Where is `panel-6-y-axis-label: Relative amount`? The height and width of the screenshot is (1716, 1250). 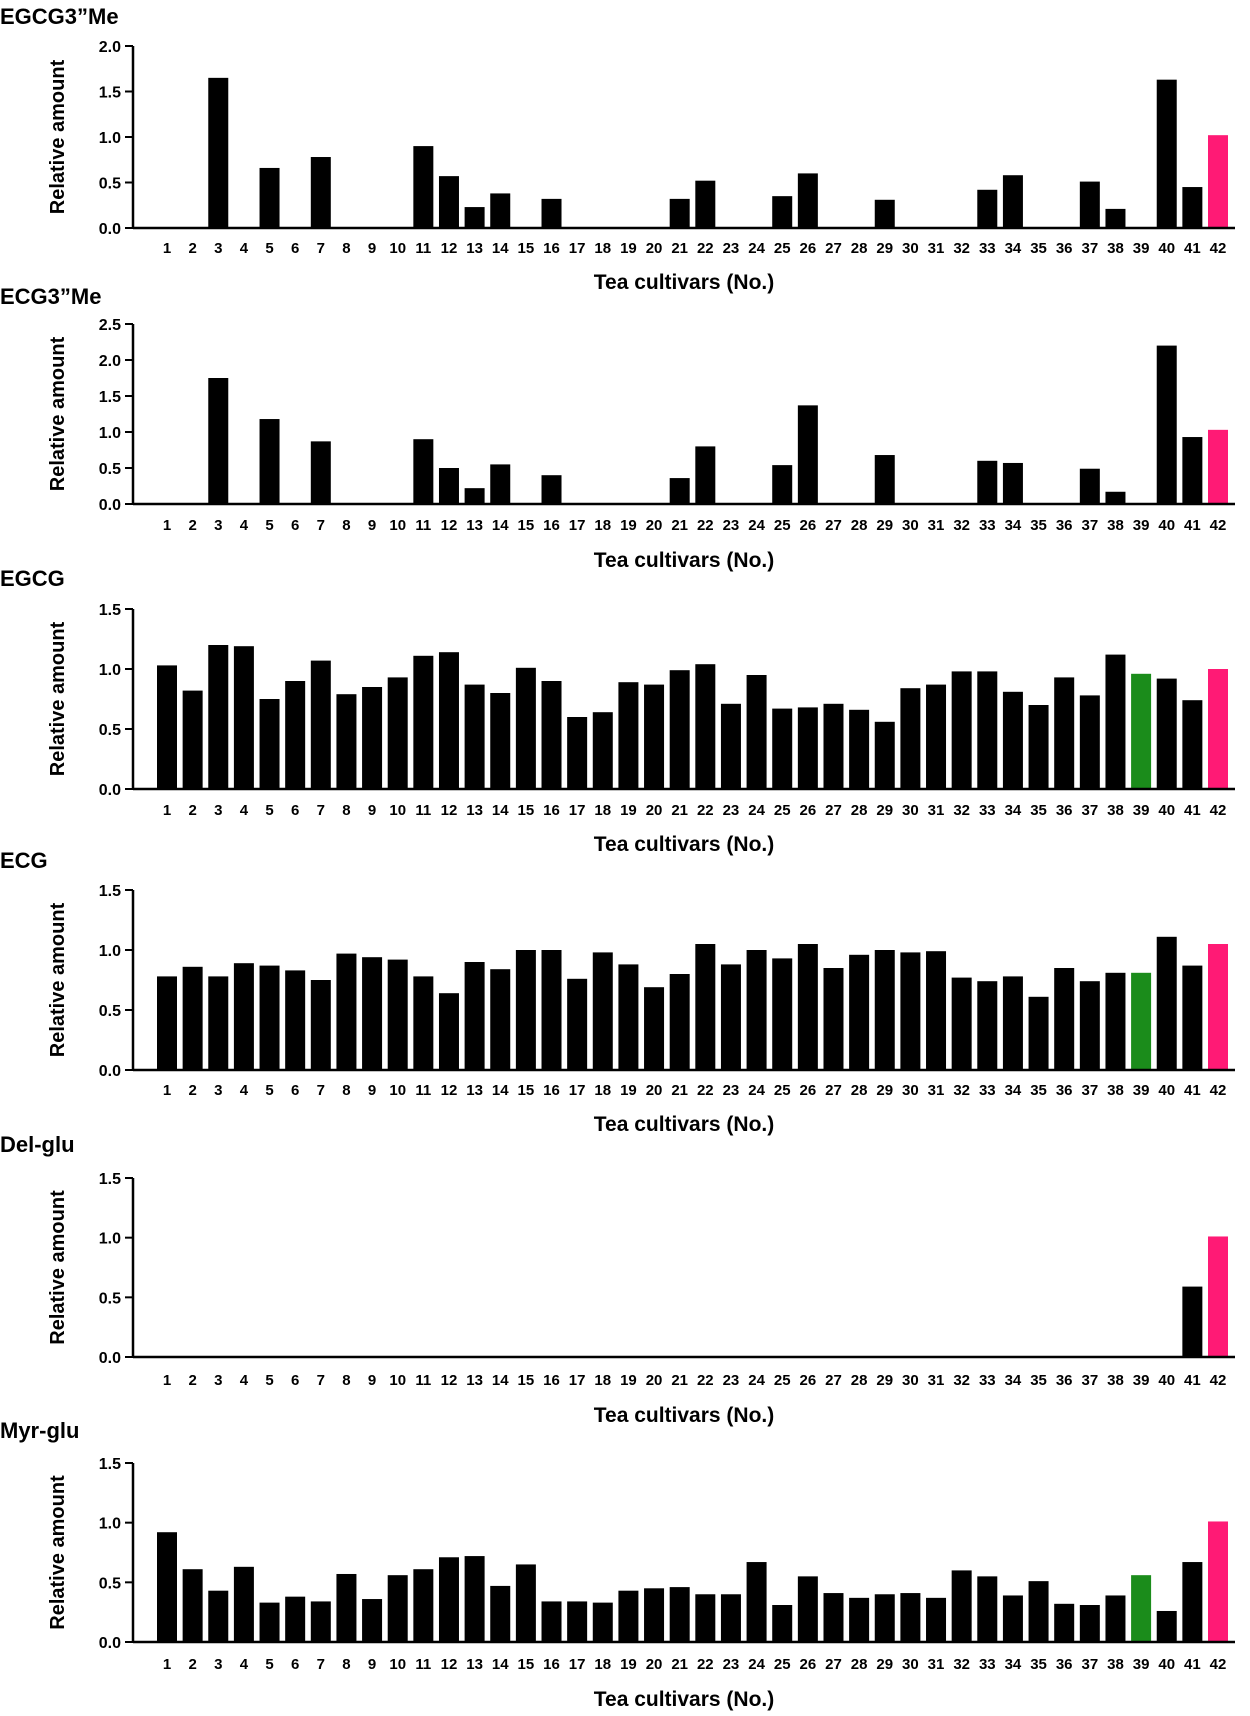 panel-6-y-axis-label: Relative amount is located at coordinates (58, 1552).